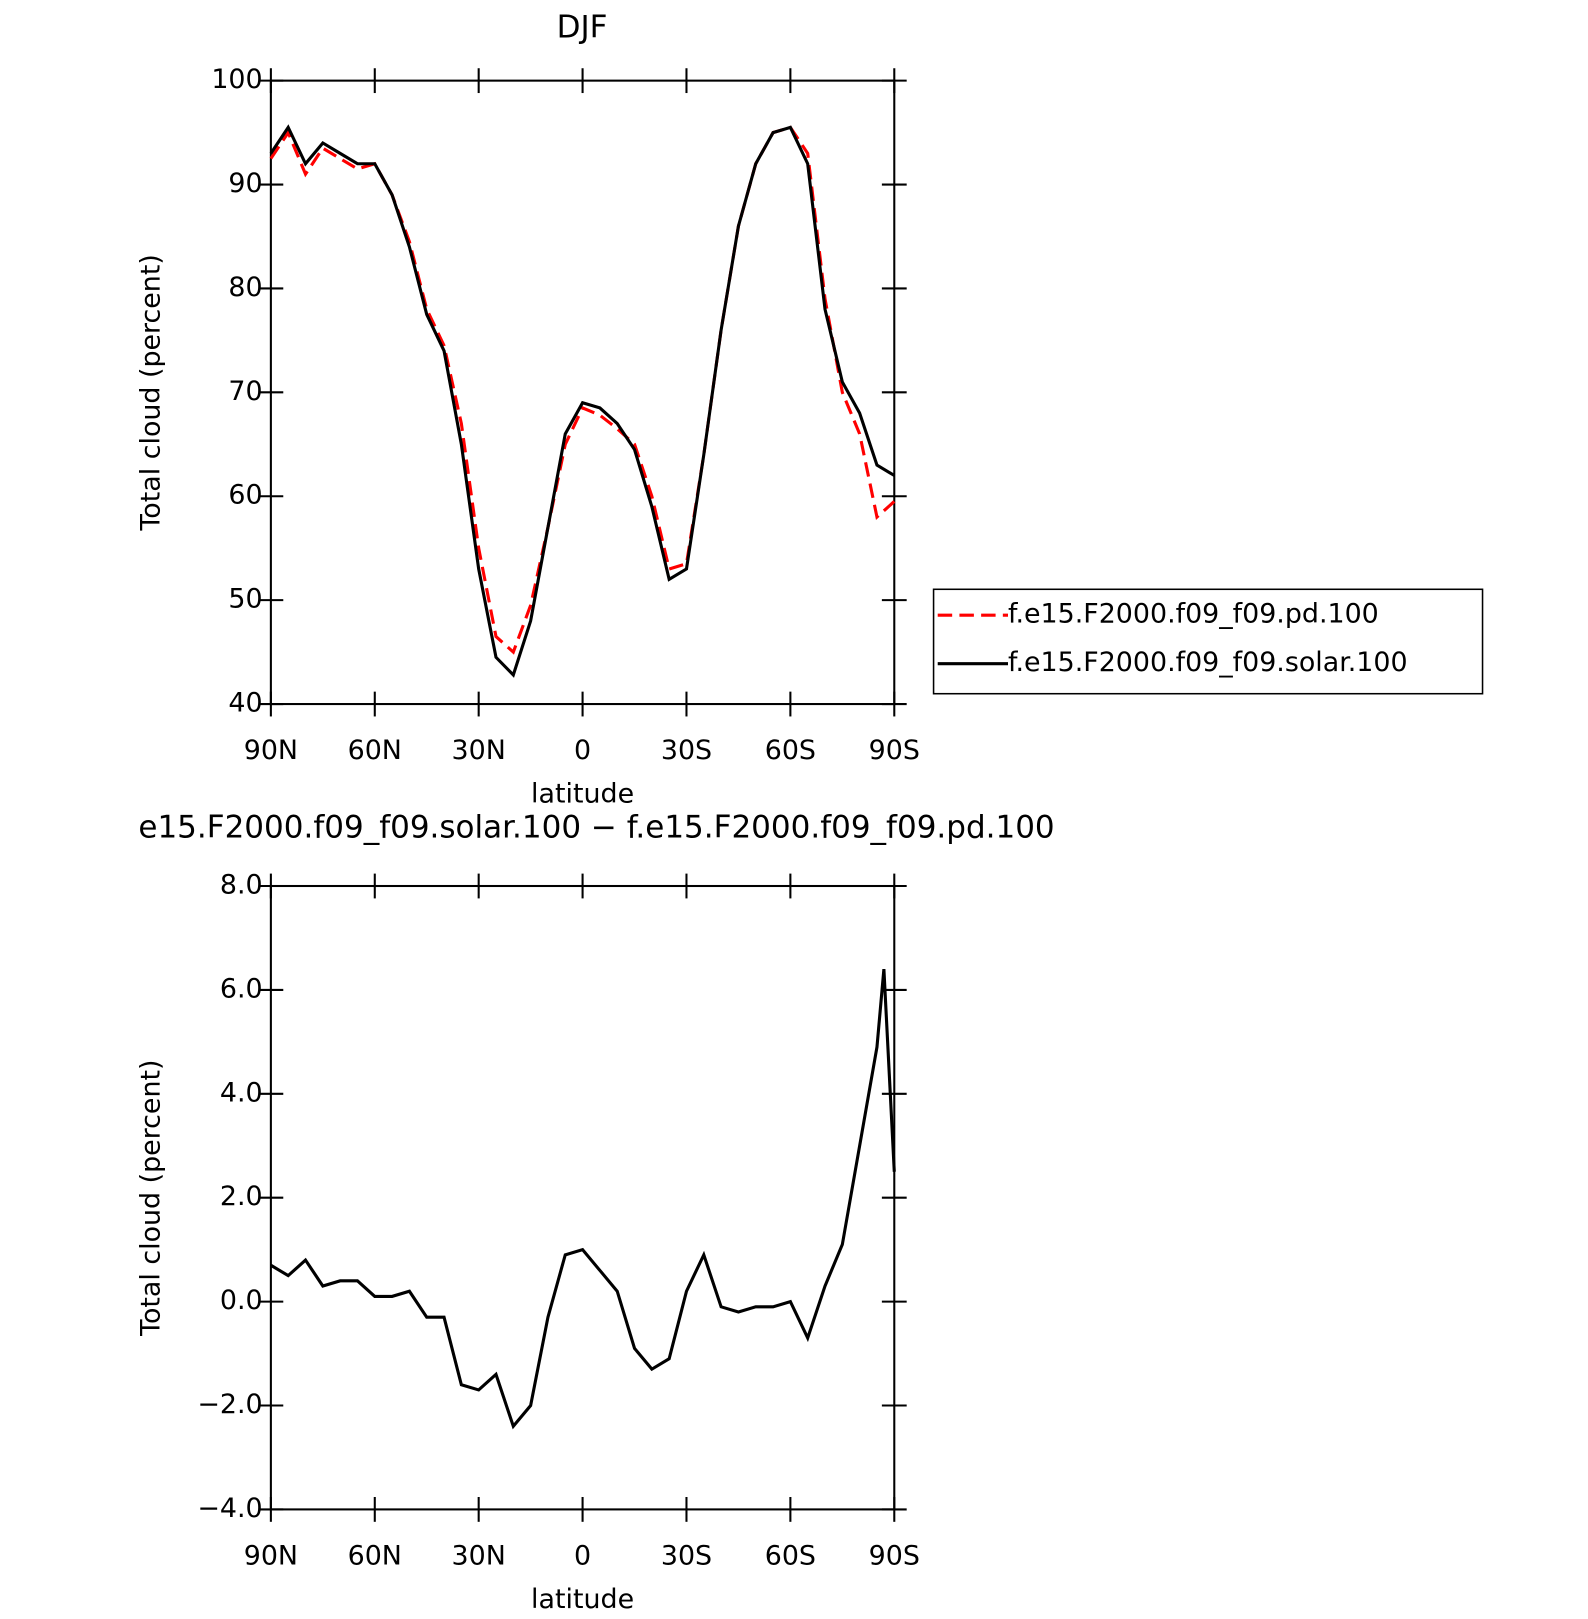 This screenshot has width=1588, height=1619. What do you see at coordinates (245, 495) in the screenshot?
I see `y-tick-label: 60` at bounding box center [245, 495].